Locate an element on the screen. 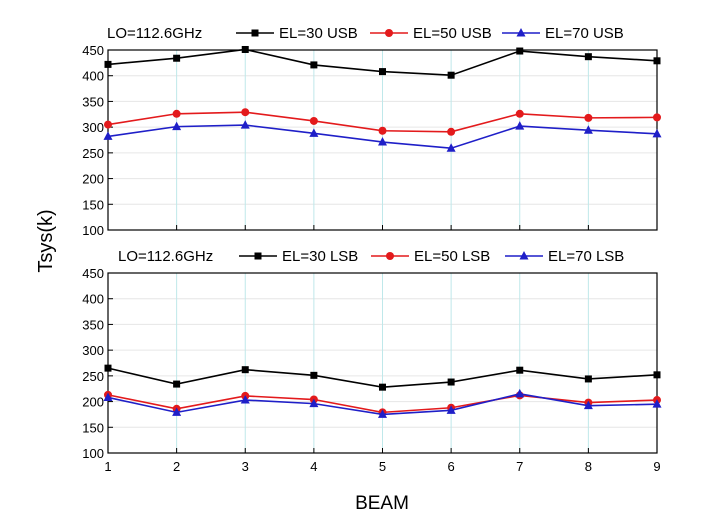  legend-label: EL=30 USB is located at coordinates (318, 33).